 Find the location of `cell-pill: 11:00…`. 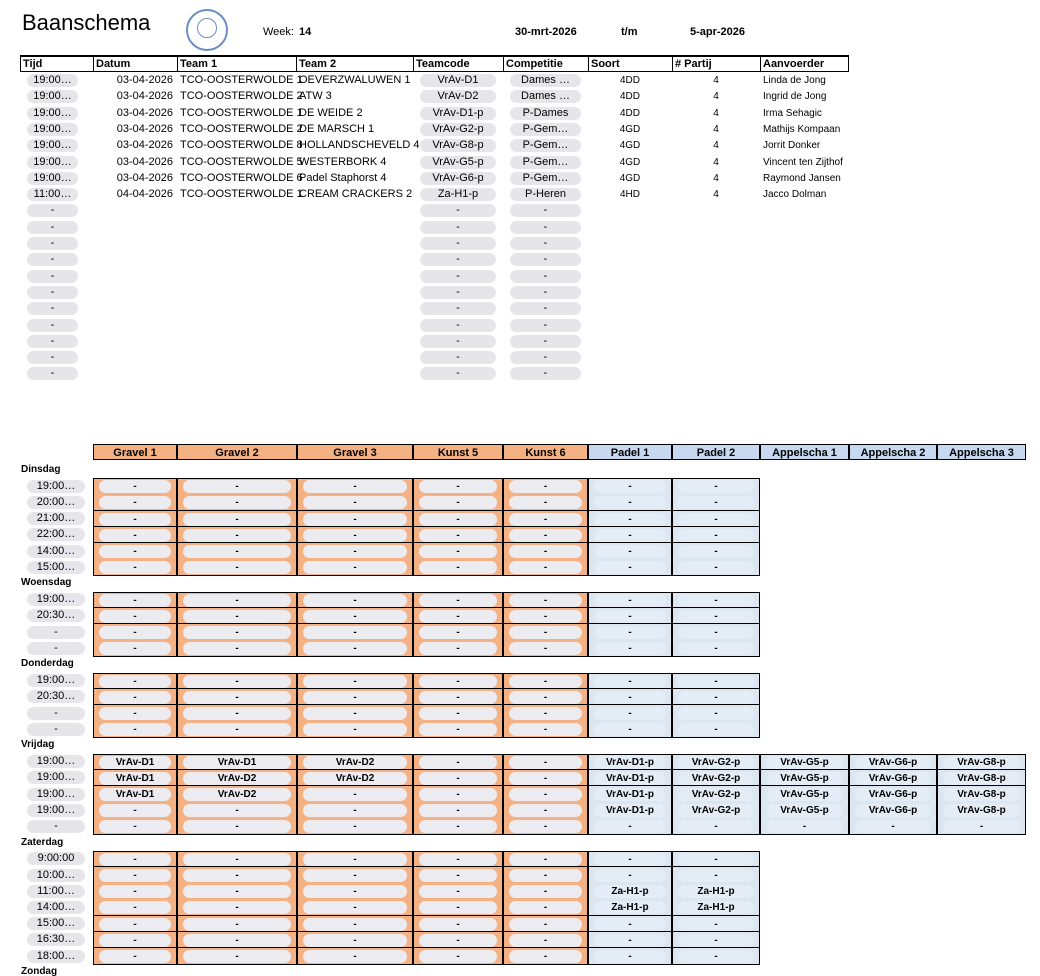

cell-pill: 11:00… is located at coordinates (52, 195).